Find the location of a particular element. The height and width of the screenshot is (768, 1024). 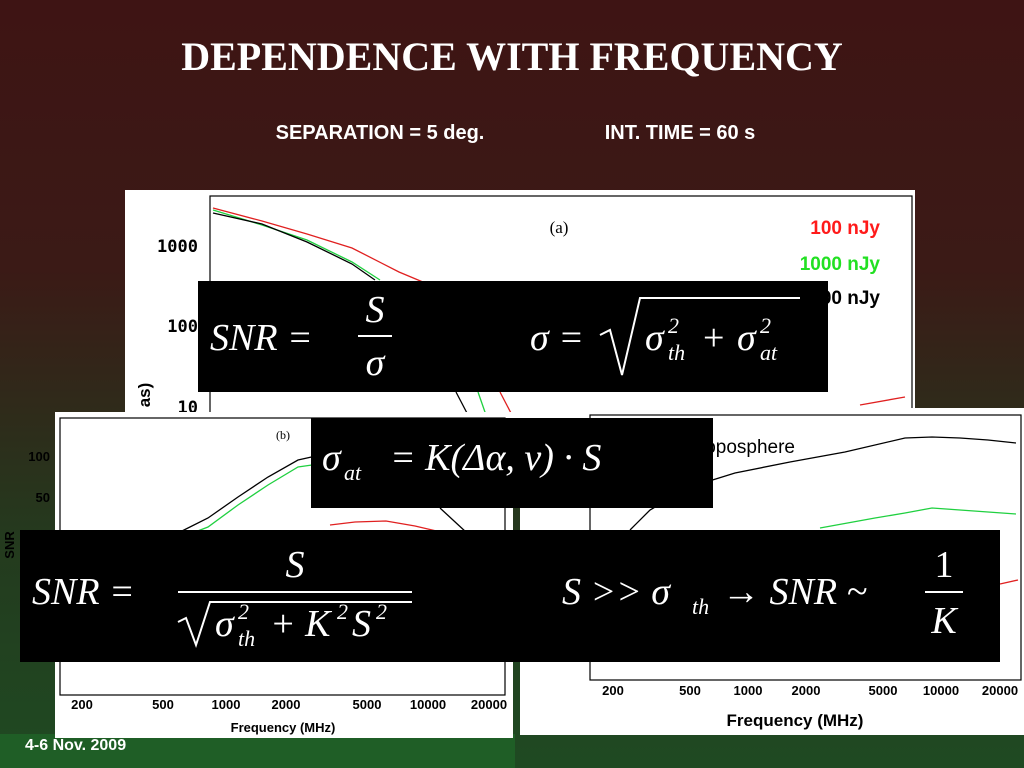

eq-lhs: S >> σ is located at coordinates (616, 592).